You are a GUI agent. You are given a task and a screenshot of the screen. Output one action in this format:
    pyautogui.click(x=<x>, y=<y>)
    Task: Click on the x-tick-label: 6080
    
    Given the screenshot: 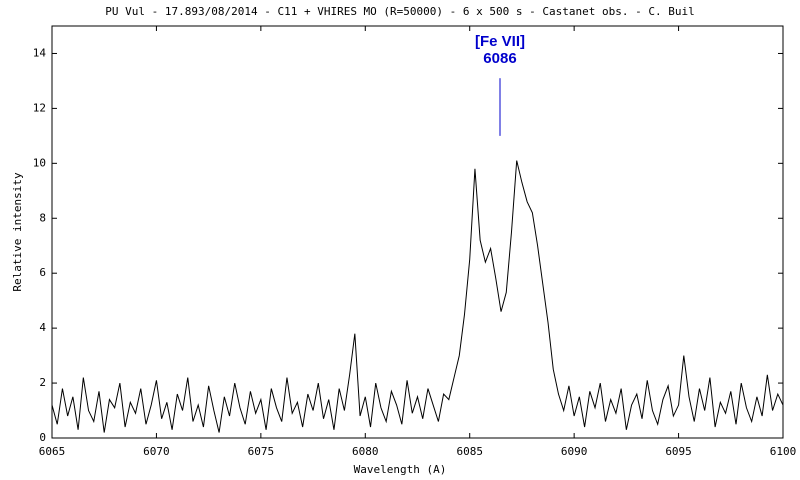 What is the action you would take?
    pyautogui.click(x=365, y=451)
    